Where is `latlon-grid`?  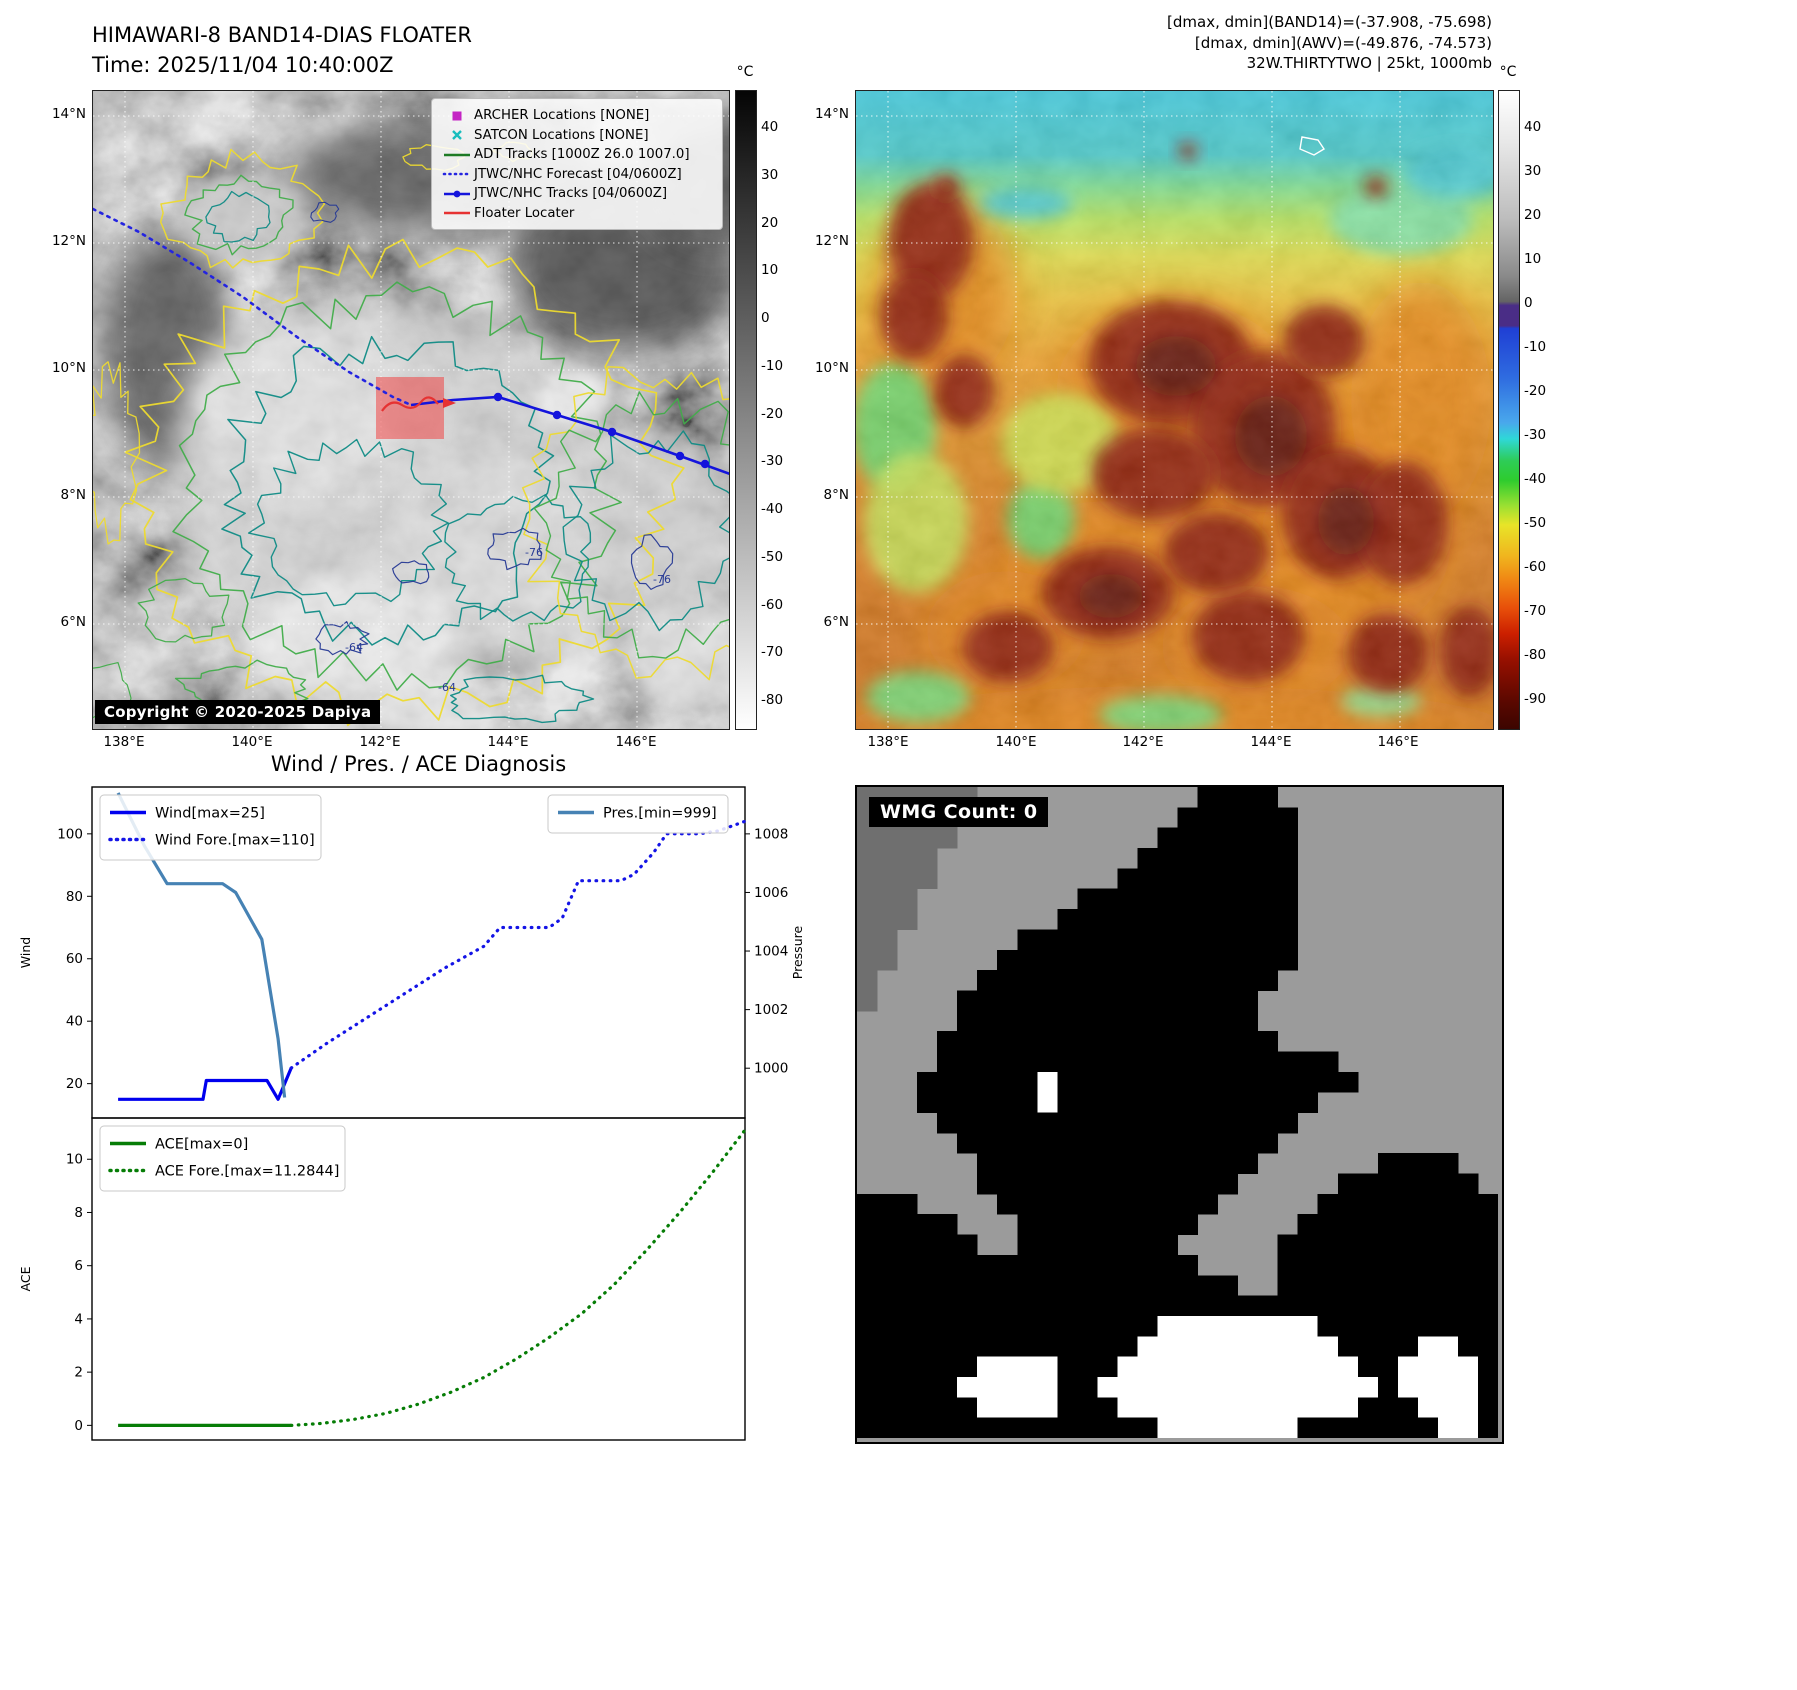 latlon-grid is located at coordinates (1174, 410).